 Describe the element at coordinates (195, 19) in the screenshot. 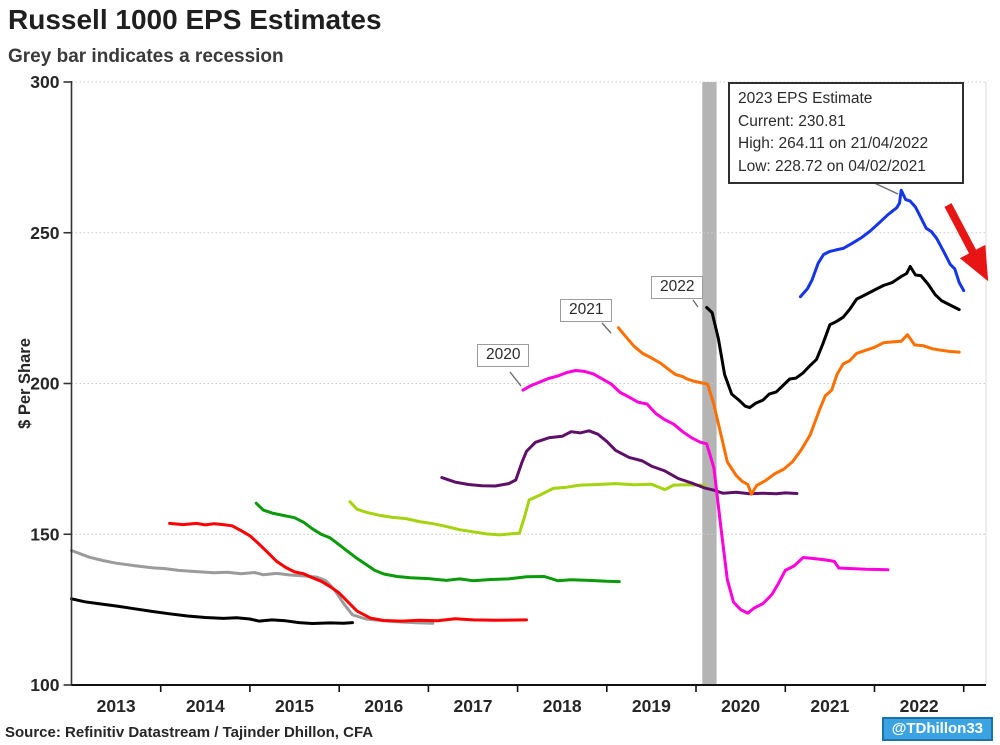

I see `page-title: Russell 1000 EPS Estimates` at that location.